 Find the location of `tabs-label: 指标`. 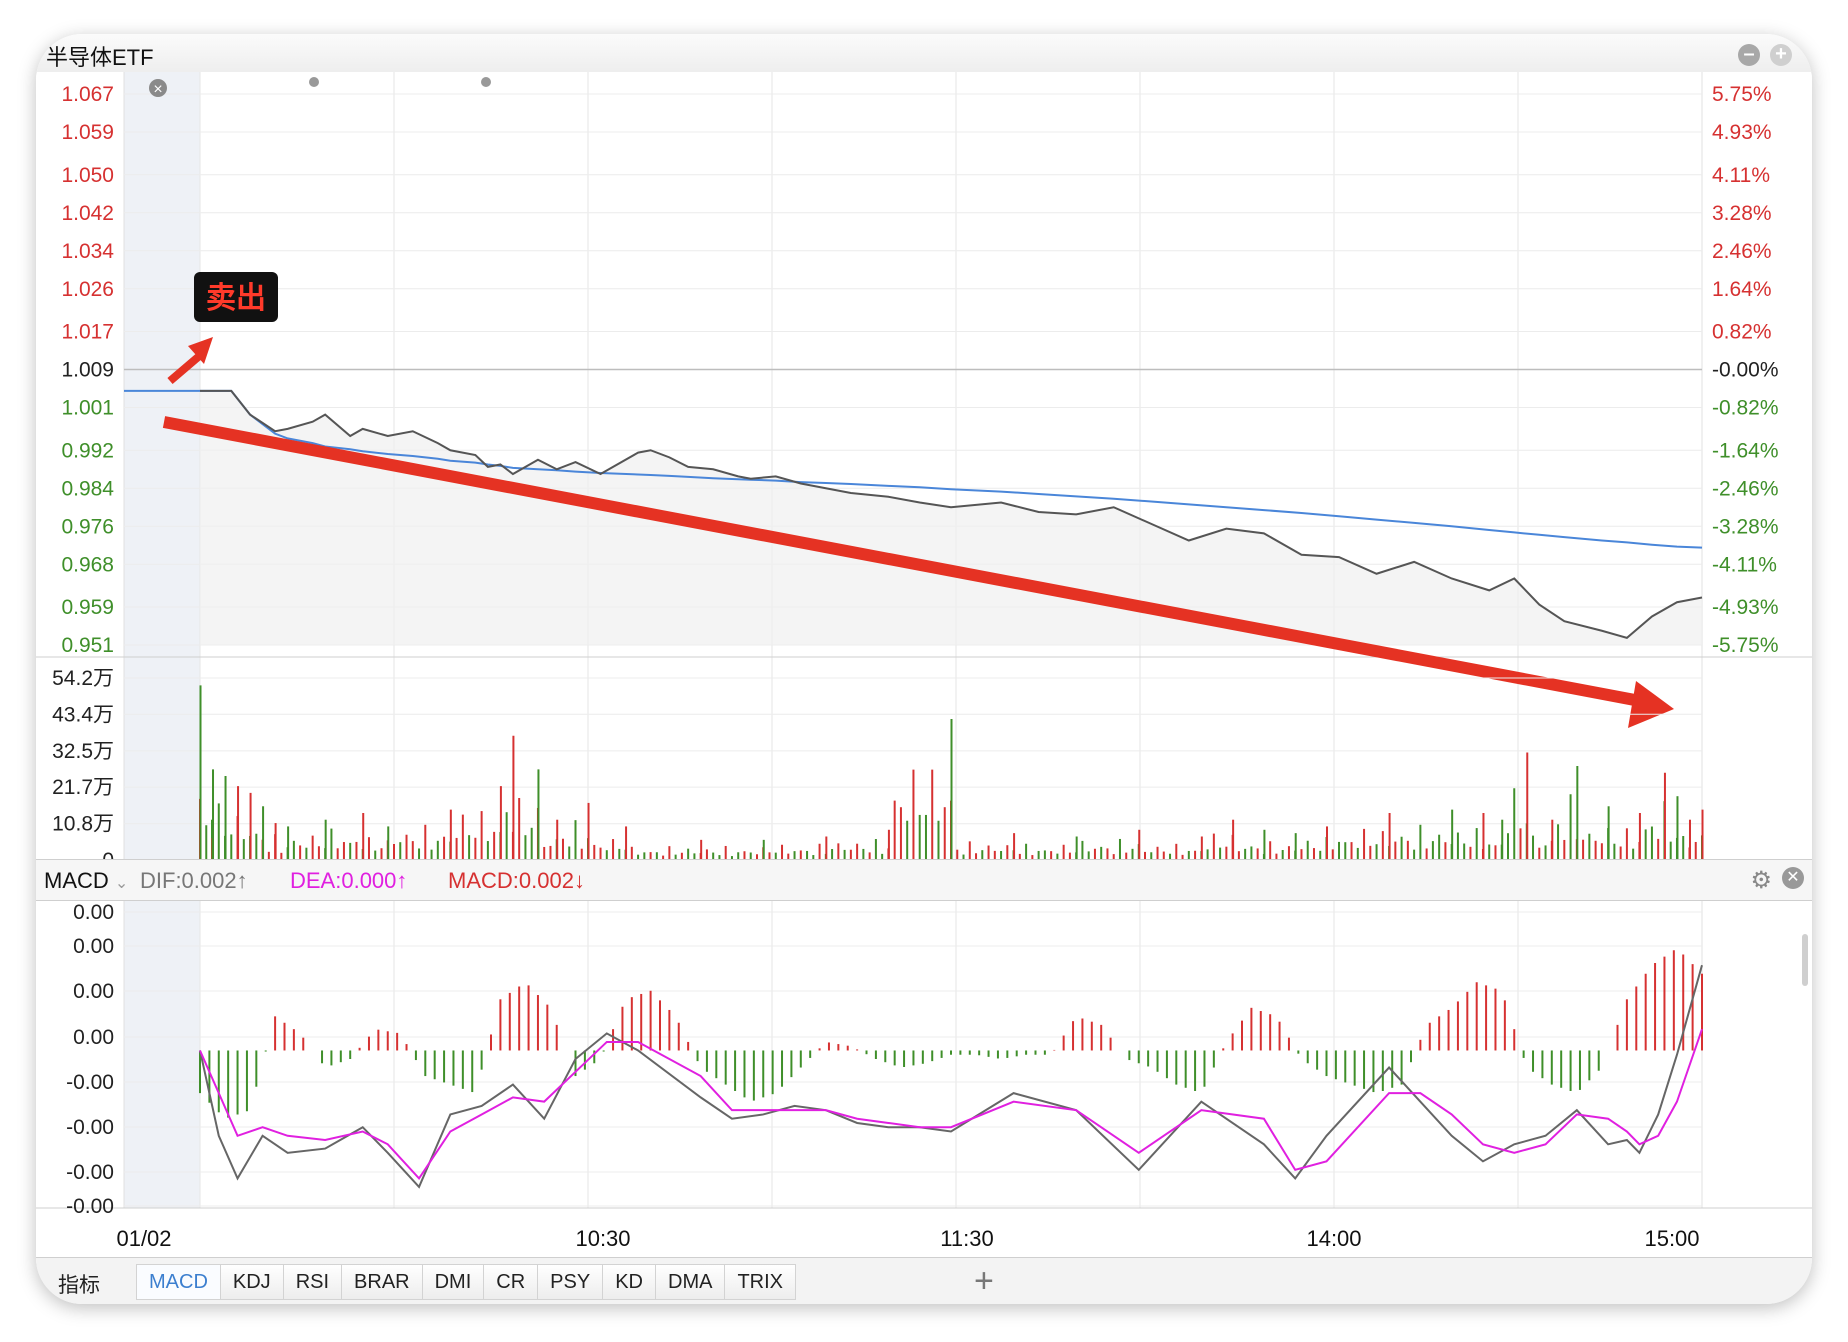

tabs-label: 指标 is located at coordinates (79, 1285).